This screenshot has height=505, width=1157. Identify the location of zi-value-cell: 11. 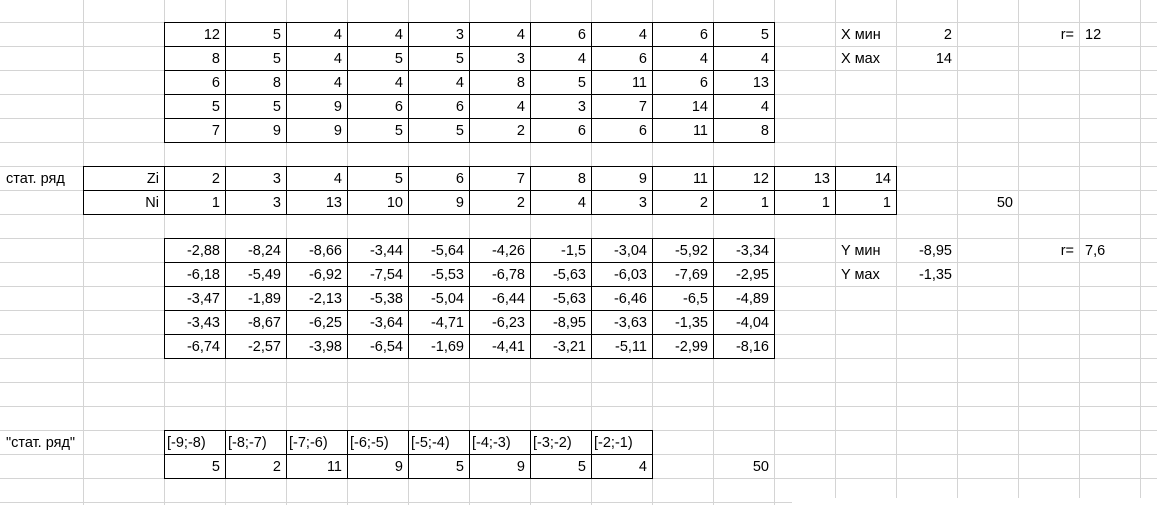
(700, 179).